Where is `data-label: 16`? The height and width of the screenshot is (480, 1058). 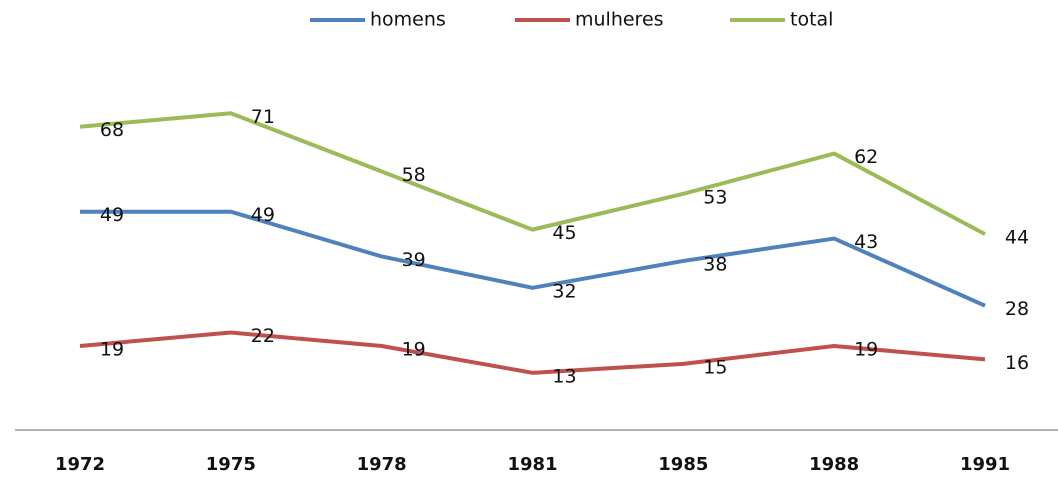
data-label: 16 is located at coordinates (1017, 363).